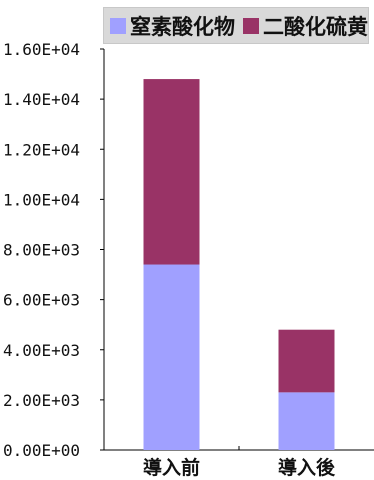  I want to click on y-tick-label: 4.00E+03, so click(41, 350).